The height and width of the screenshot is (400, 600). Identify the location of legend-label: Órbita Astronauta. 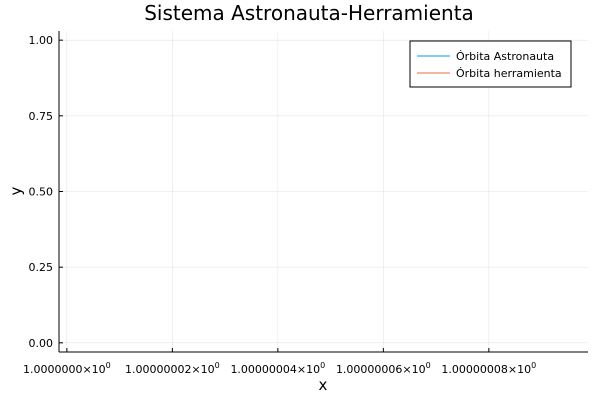
(505, 56).